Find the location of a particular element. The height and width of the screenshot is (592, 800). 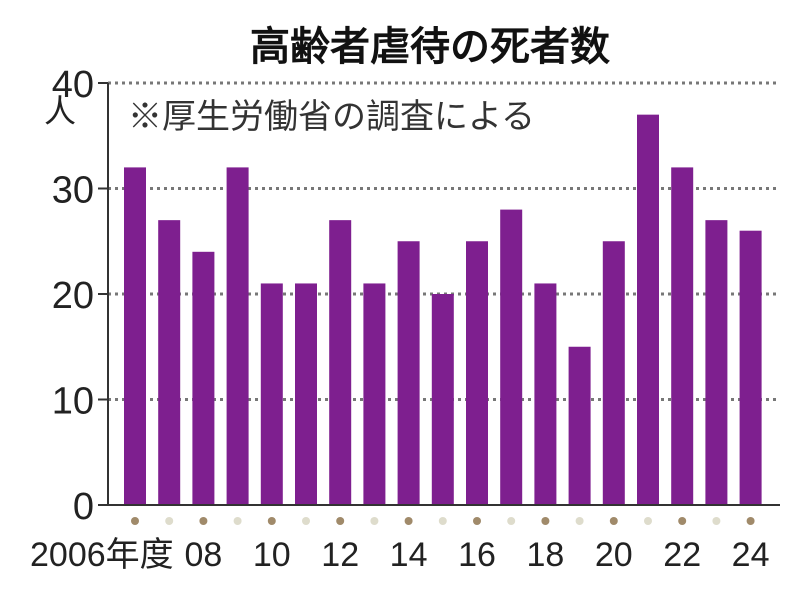

y-tick-label: 20 is located at coordinates (73, 296).